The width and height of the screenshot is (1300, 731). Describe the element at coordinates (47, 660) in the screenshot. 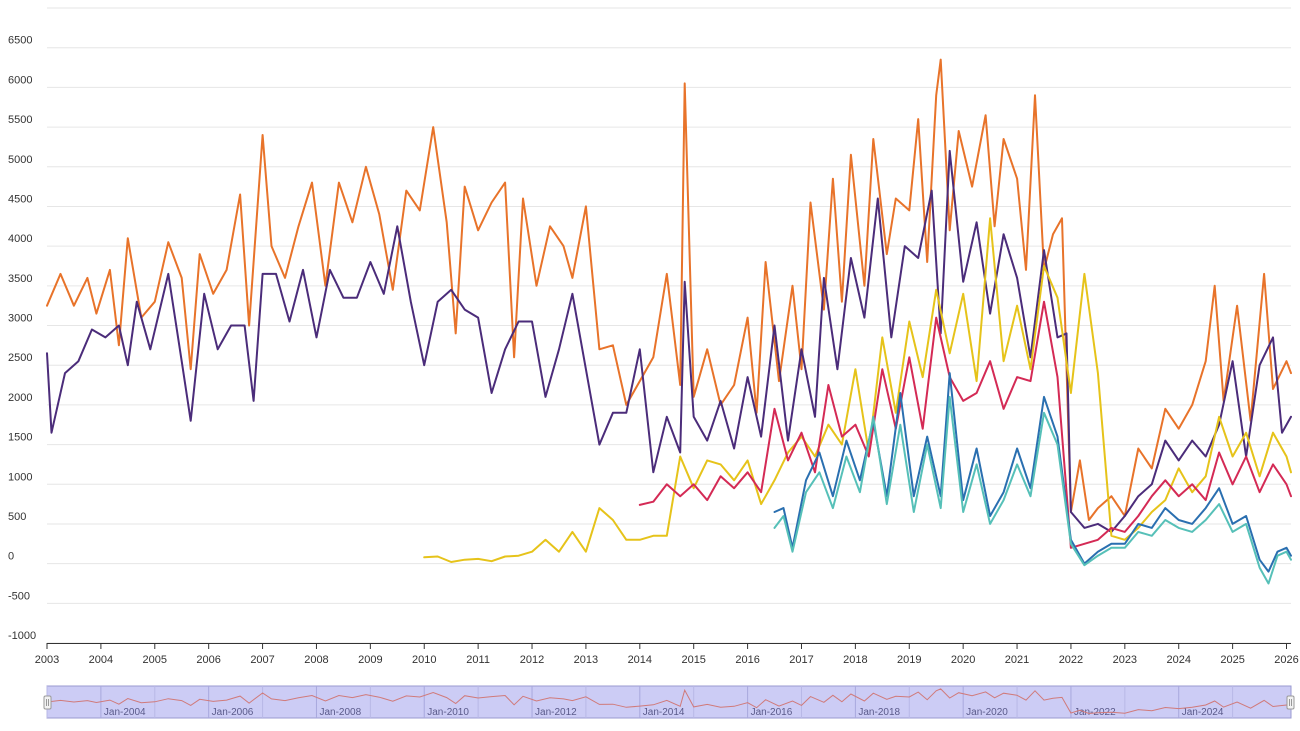

I see `x-tick-label: 2003` at that location.